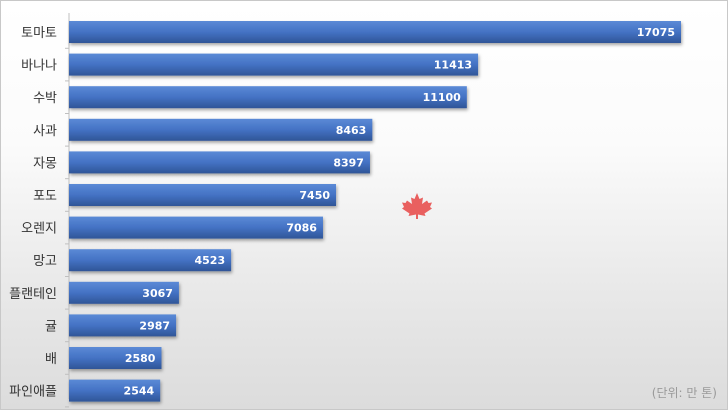 The height and width of the screenshot is (410, 728). Describe the element at coordinates (453, 65) in the screenshot. I see `value-label: 11413` at that location.